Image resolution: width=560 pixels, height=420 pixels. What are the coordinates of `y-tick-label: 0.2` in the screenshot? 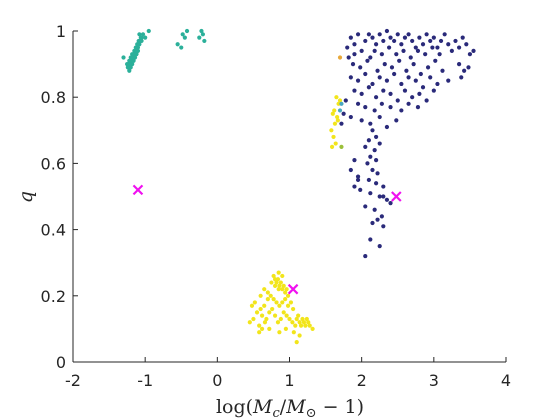 It's located at (53, 296).